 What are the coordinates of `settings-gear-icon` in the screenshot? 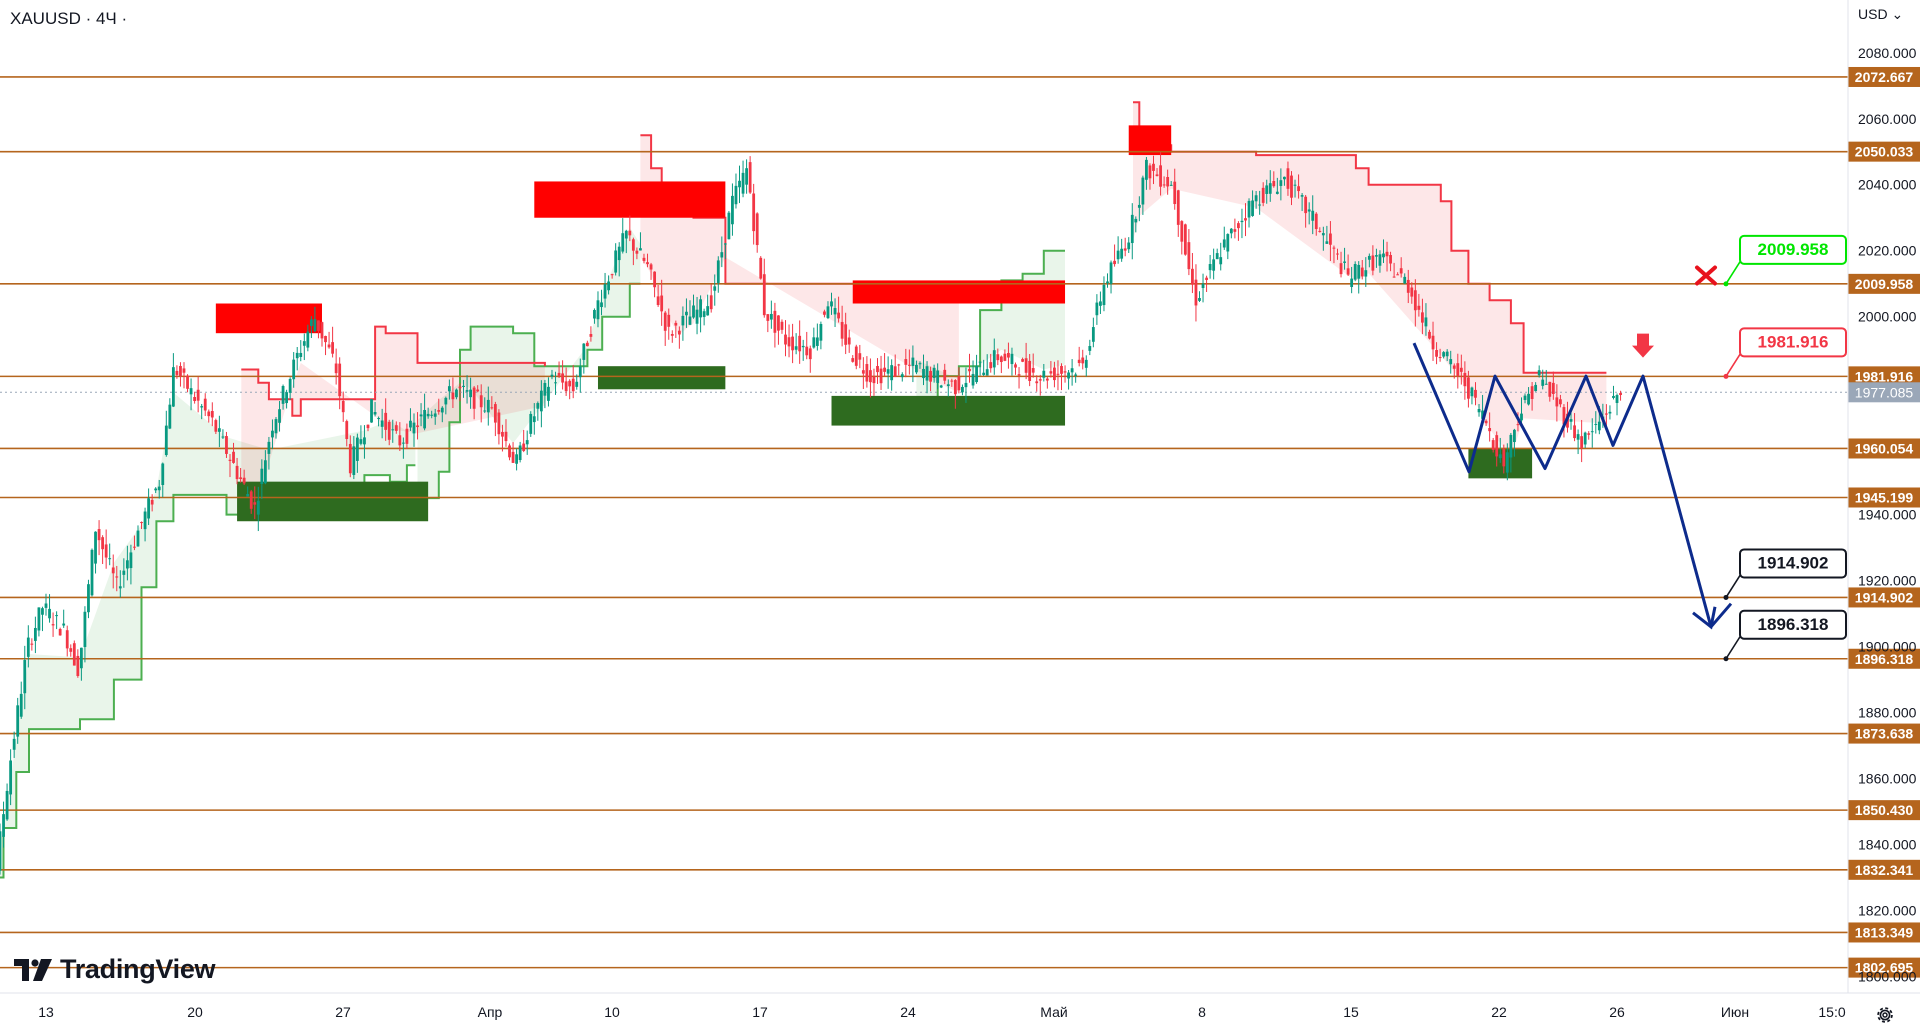 It's located at (1885, 1015).